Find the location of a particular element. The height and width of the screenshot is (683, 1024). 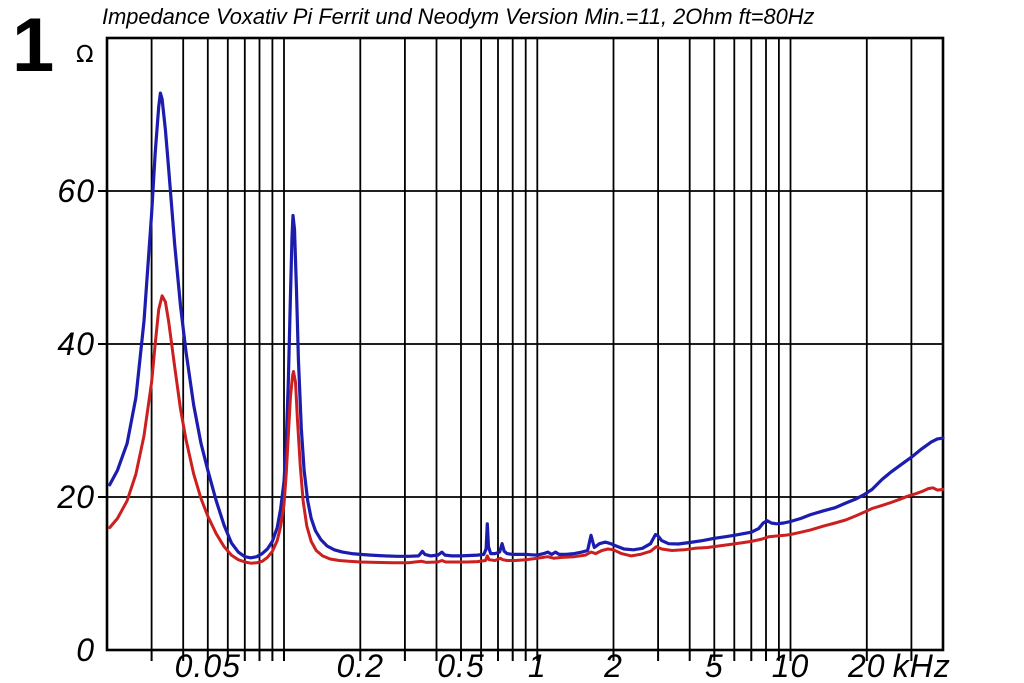

y-axis-unit-label: Ω is located at coordinates (85, 55).